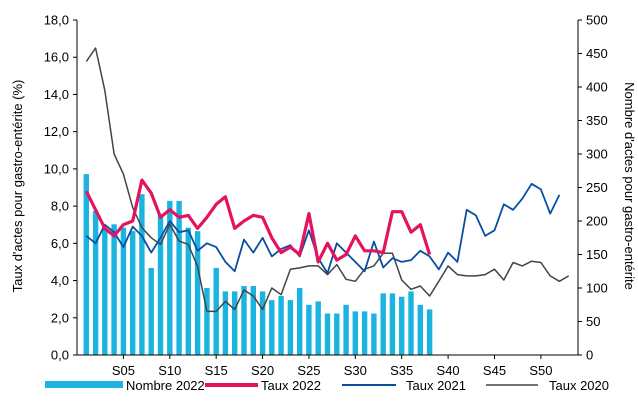  What do you see at coordinates (597, 20) in the screenshot?
I see `right-tick-label: 500` at bounding box center [597, 20].